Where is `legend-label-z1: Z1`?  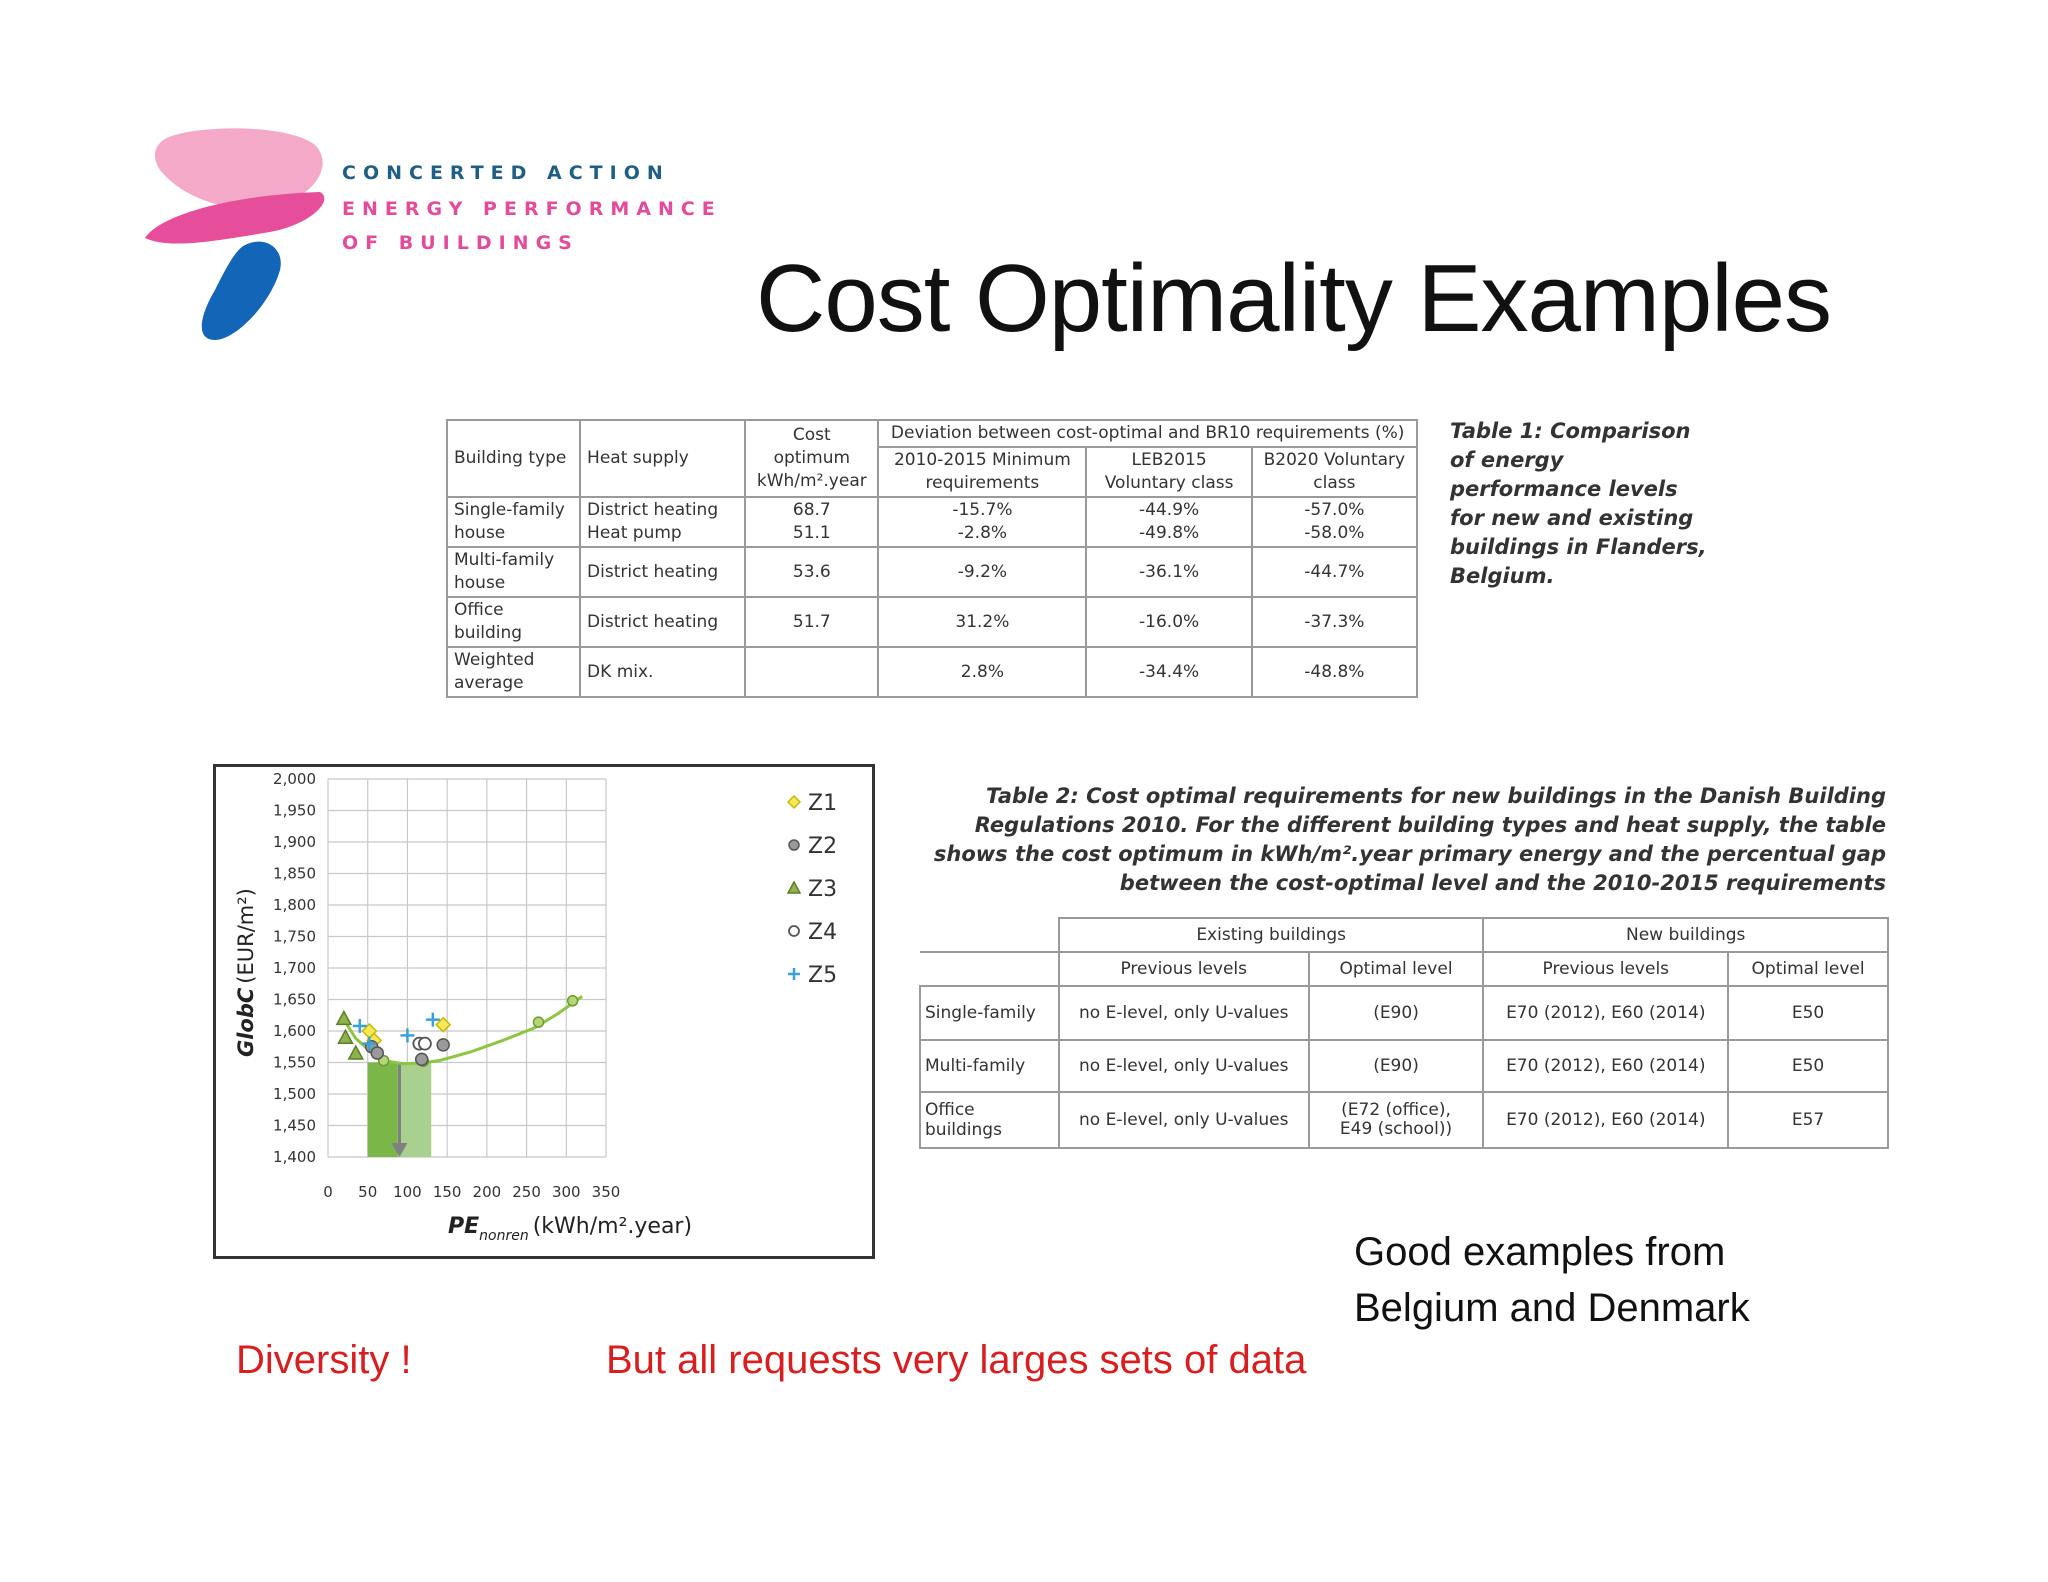 legend-label-z1: Z1 is located at coordinates (822, 803).